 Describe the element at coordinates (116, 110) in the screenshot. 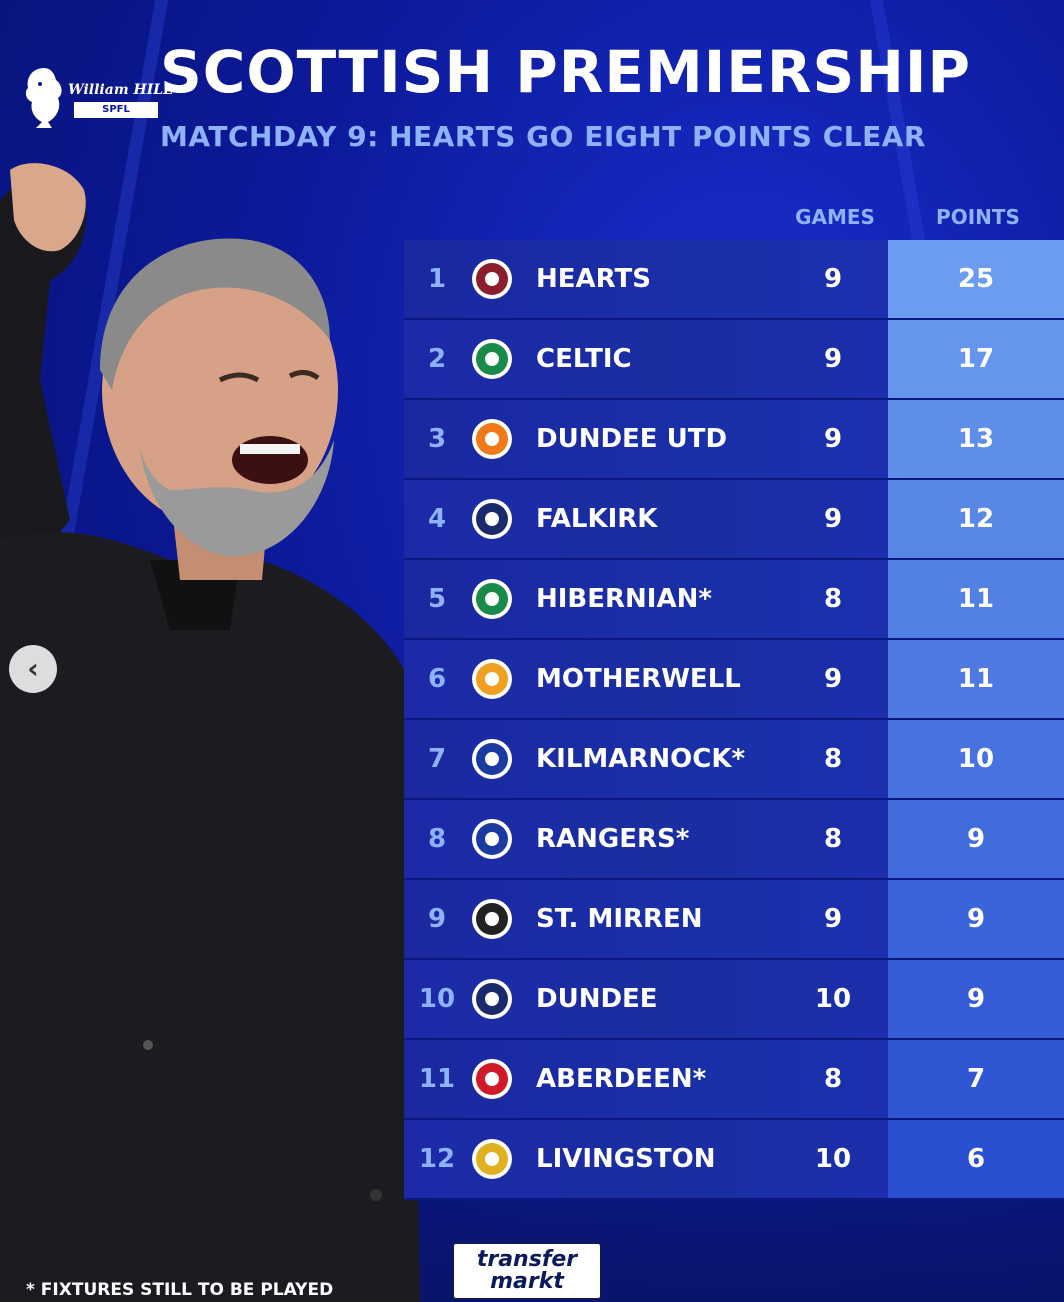

I see `league-label: SPFL` at that location.